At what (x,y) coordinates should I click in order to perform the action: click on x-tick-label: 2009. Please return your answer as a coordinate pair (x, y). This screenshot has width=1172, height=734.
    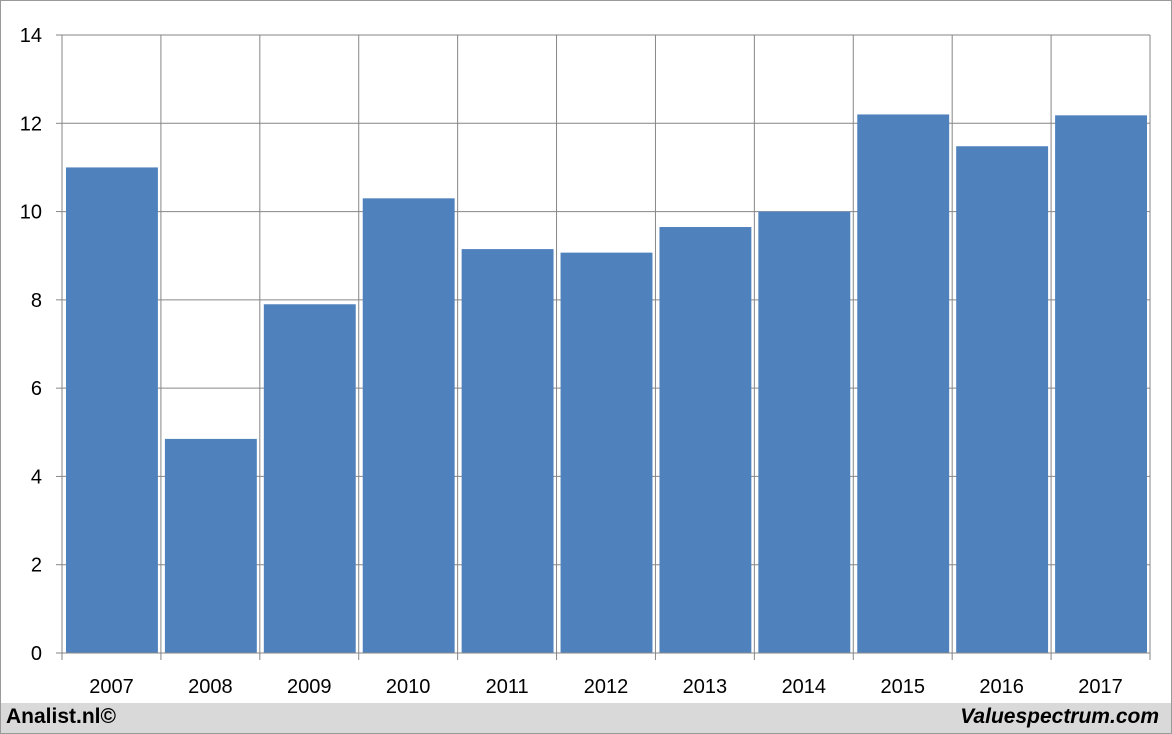
    Looking at the image, I should click on (309, 687).